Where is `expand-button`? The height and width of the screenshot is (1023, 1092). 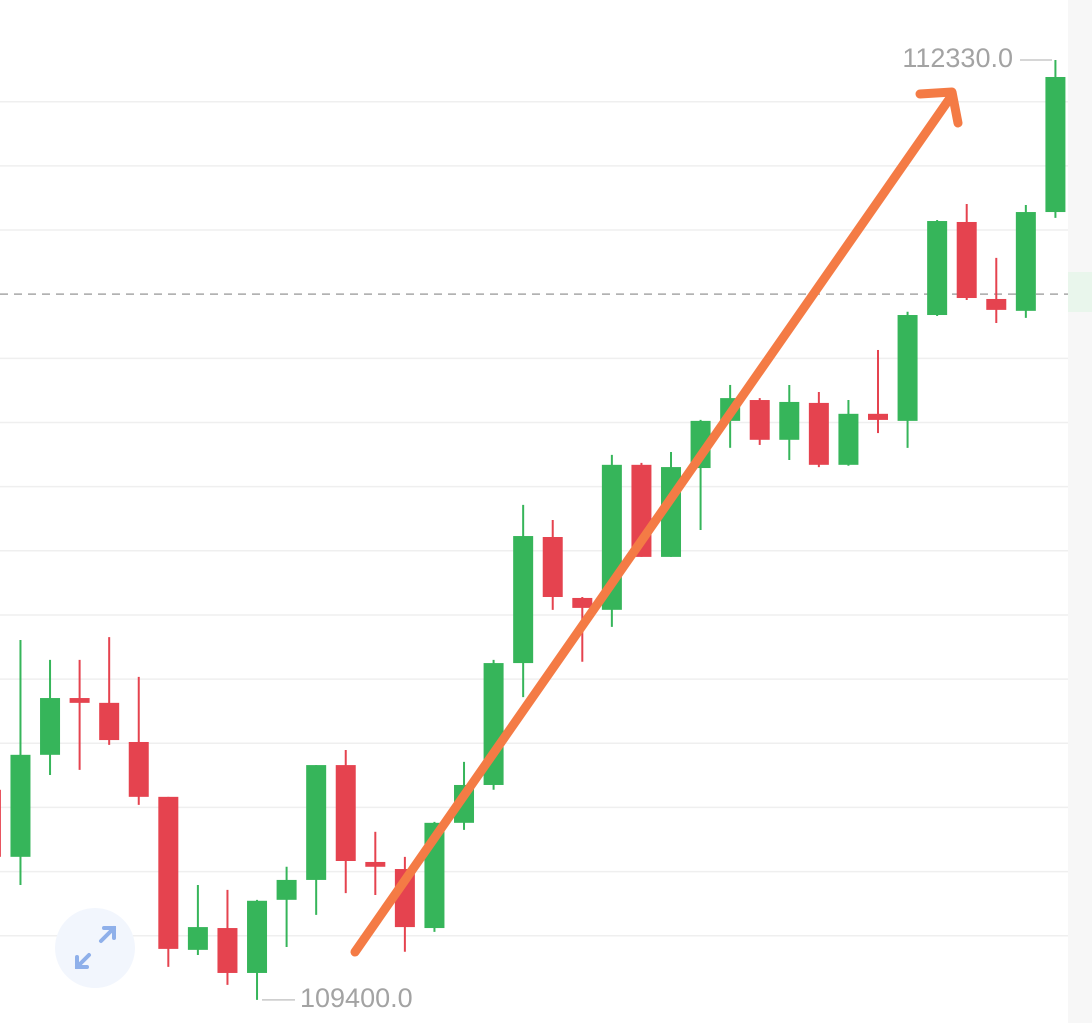
expand-button is located at coordinates (95, 948).